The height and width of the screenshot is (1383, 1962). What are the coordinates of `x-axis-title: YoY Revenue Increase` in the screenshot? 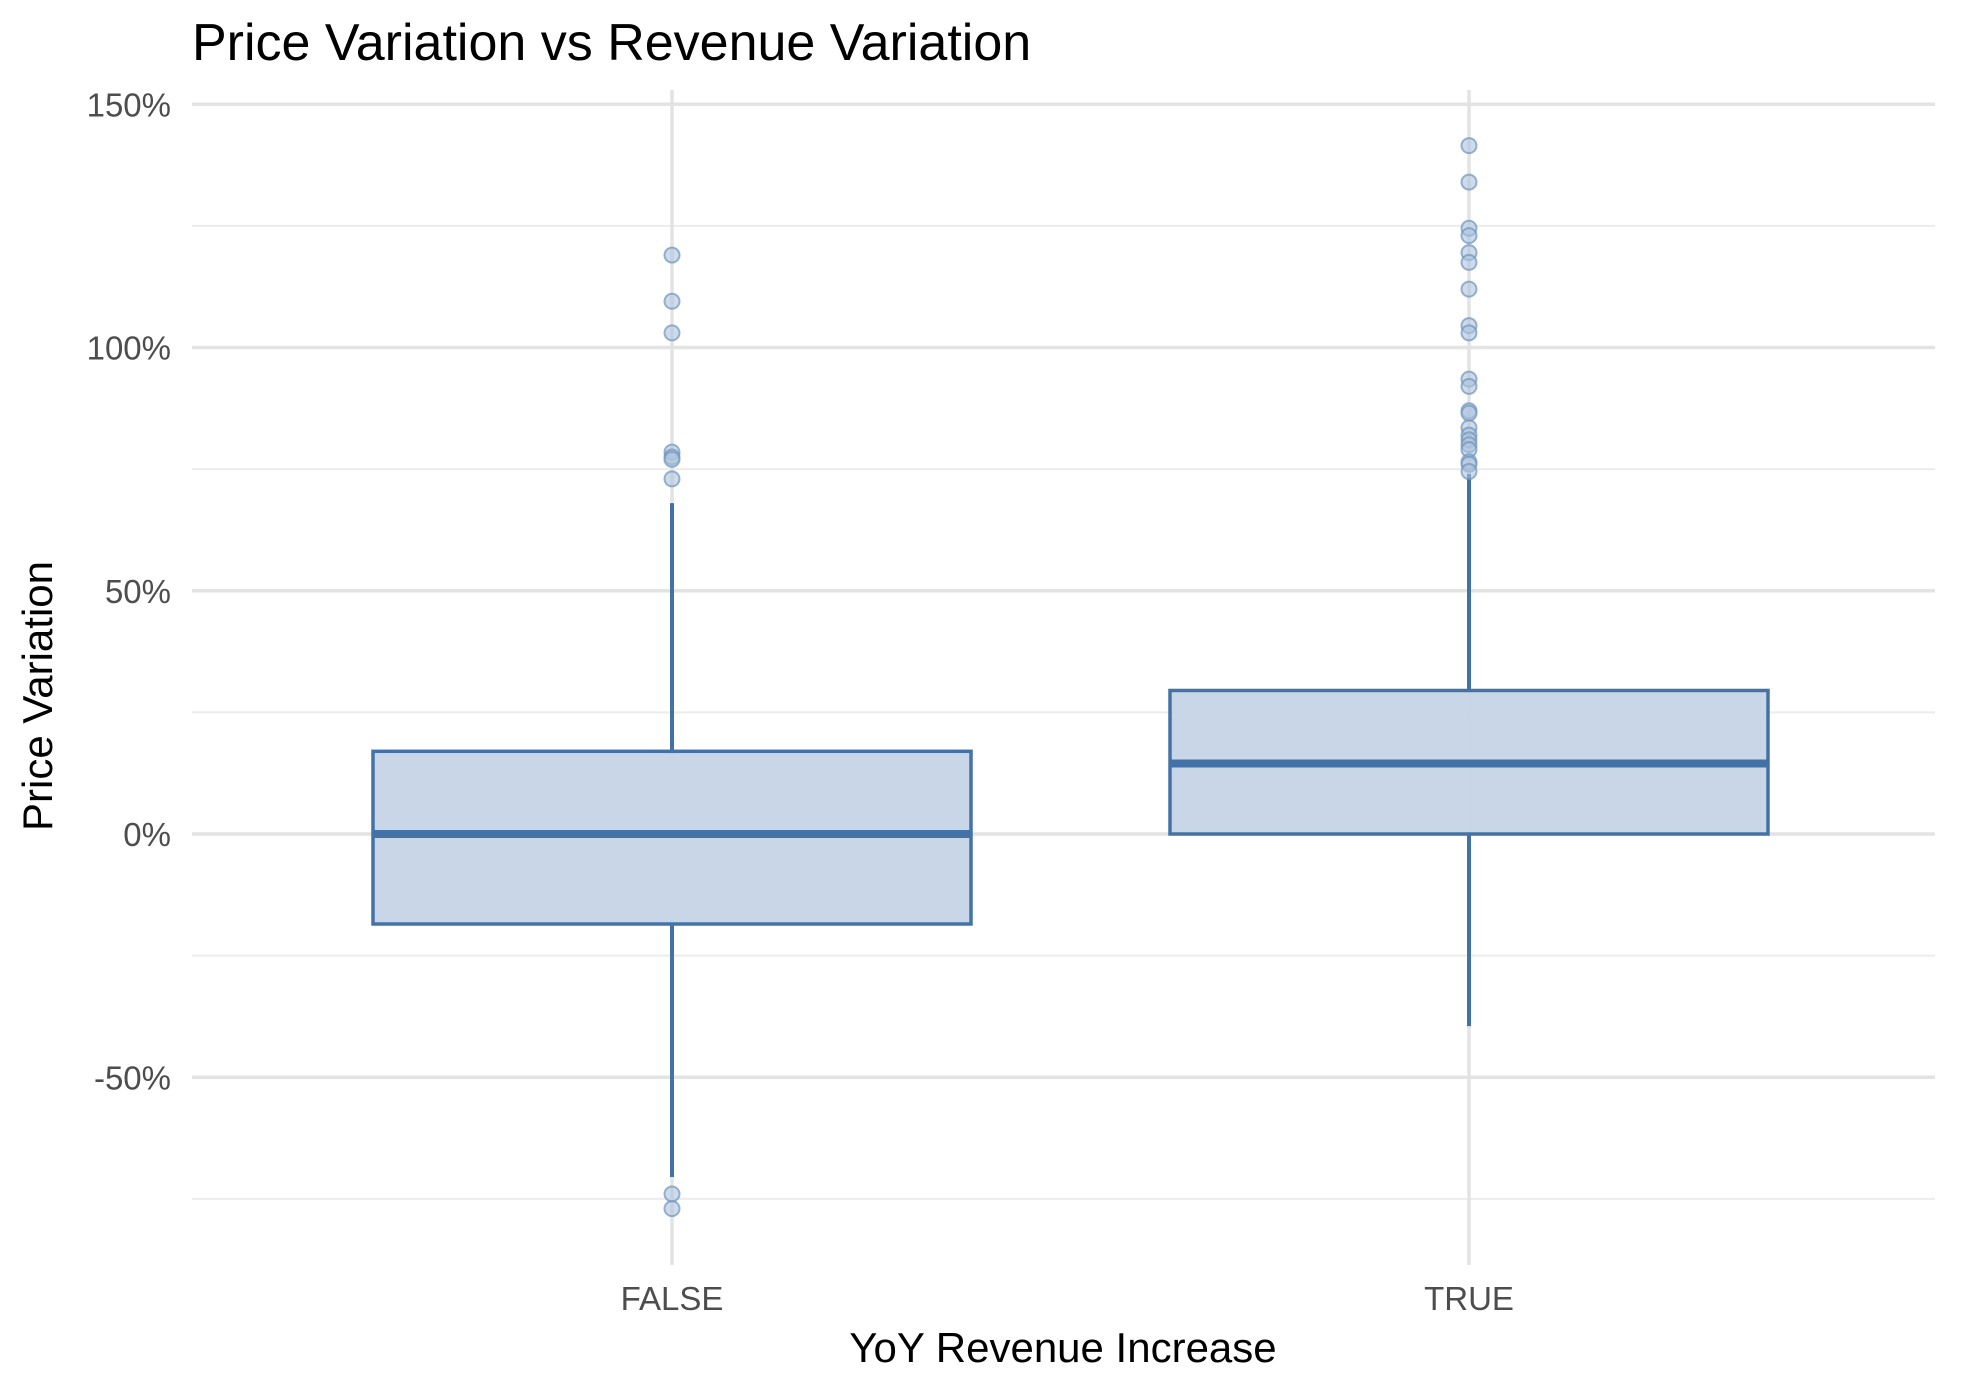 It's located at (1062, 1347).